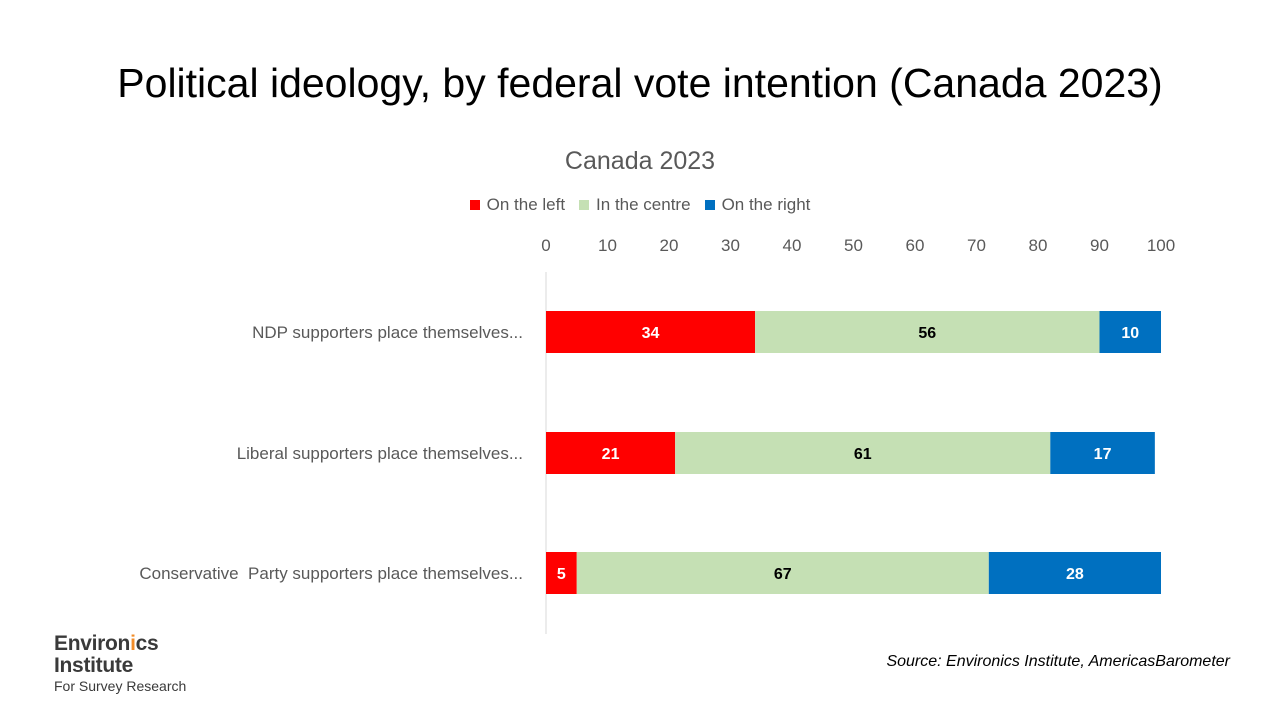 This screenshot has width=1280, height=720. What do you see at coordinates (92, 643) in the screenshot?
I see `logo-line1-prefix: Environ` at bounding box center [92, 643].